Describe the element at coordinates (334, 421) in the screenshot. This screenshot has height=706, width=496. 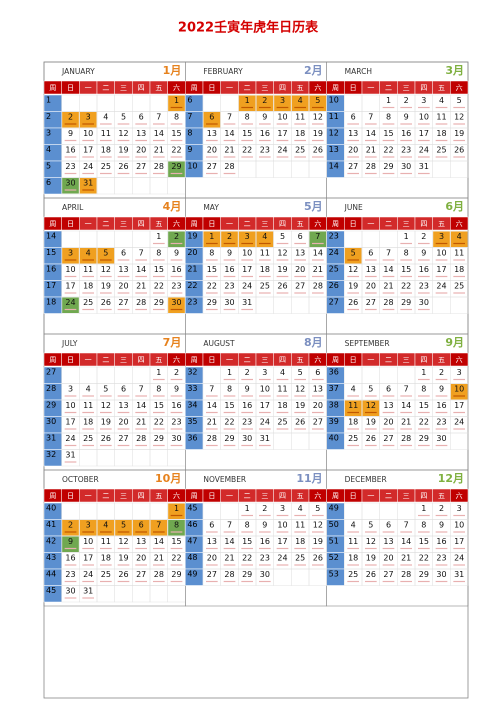
I see `week-number: 39` at that location.